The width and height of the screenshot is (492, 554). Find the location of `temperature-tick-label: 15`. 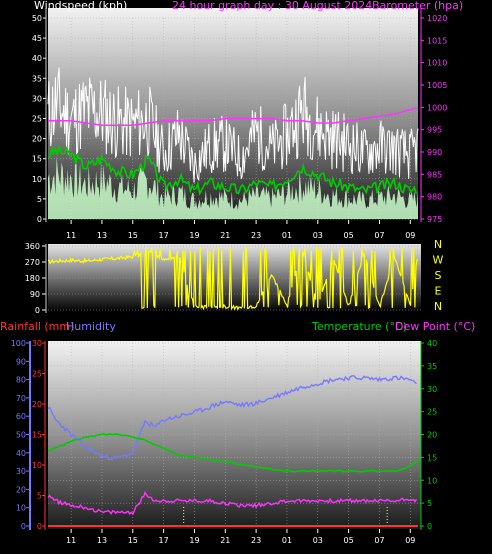

temperature-tick-label: 15 is located at coordinates (432, 457).